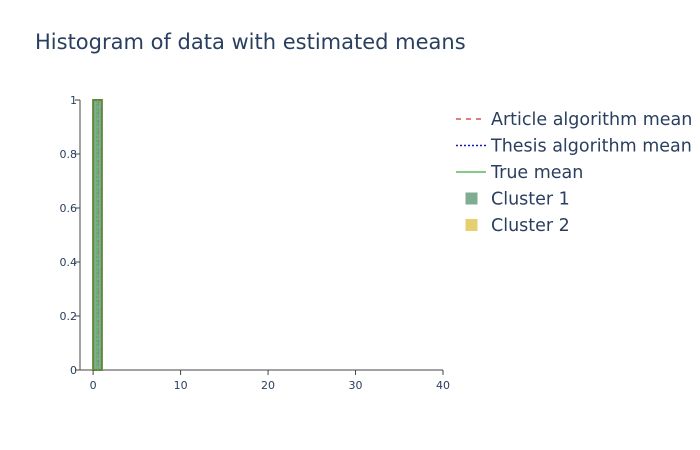 The height and width of the screenshot is (450, 700). I want to click on chart-title: Histogram of data with estimated means, so click(250, 42).